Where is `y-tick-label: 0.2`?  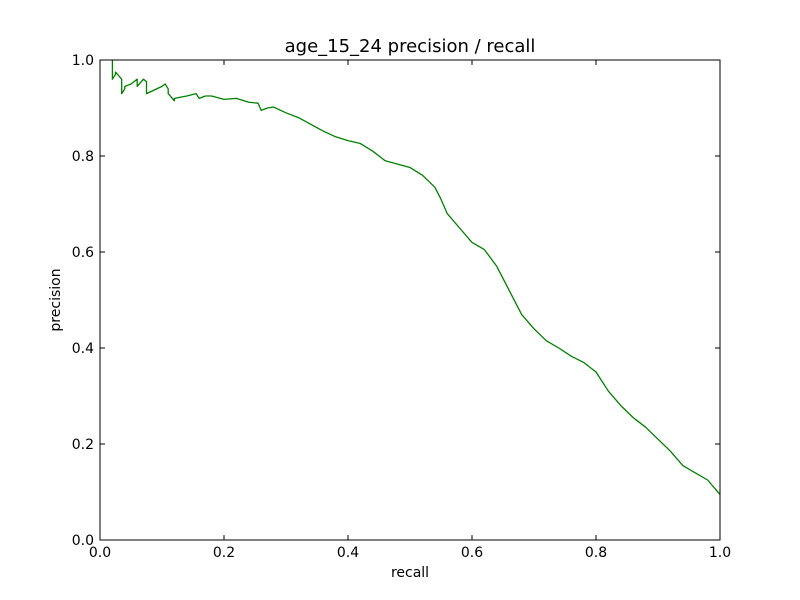
y-tick-label: 0.2 is located at coordinates (83, 445).